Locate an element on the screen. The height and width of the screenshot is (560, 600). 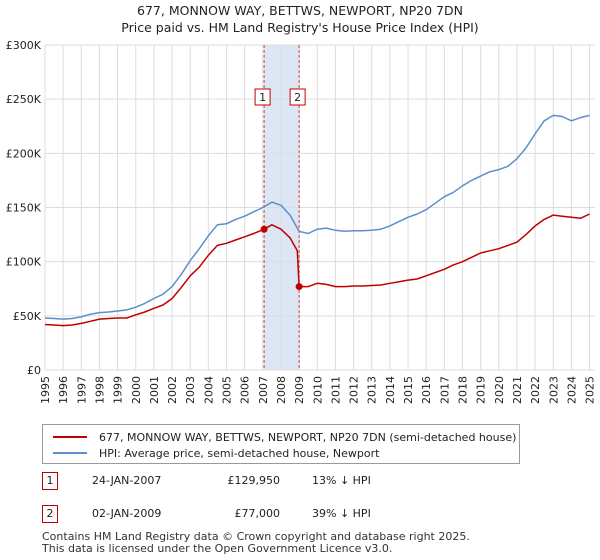
y-tick-label: £0 is located at coordinates (34, 370).